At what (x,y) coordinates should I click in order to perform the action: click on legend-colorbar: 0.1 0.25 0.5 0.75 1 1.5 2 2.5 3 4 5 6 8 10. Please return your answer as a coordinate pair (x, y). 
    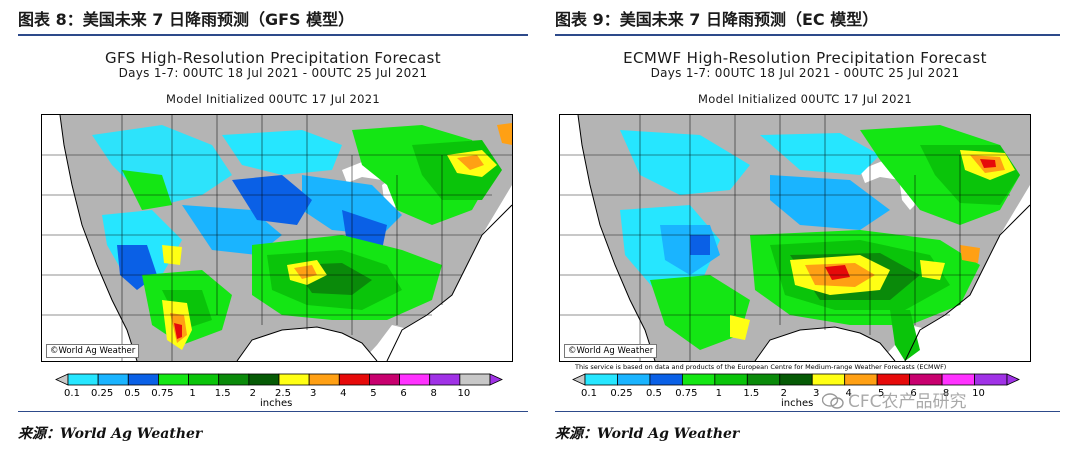
    Looking at the image, I should click on (279, 386).